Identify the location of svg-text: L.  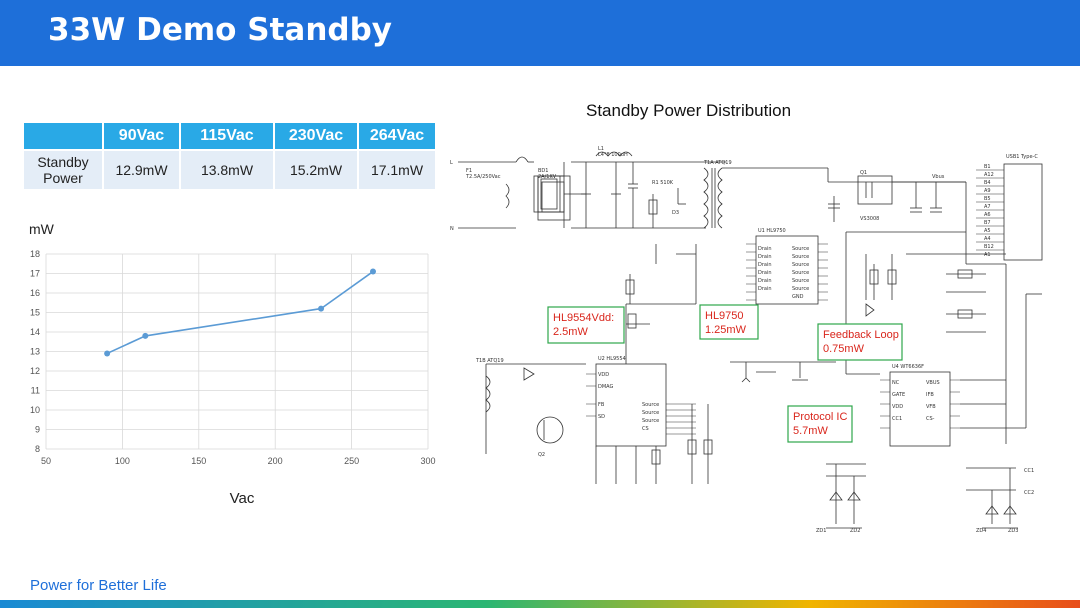
(451, 163).